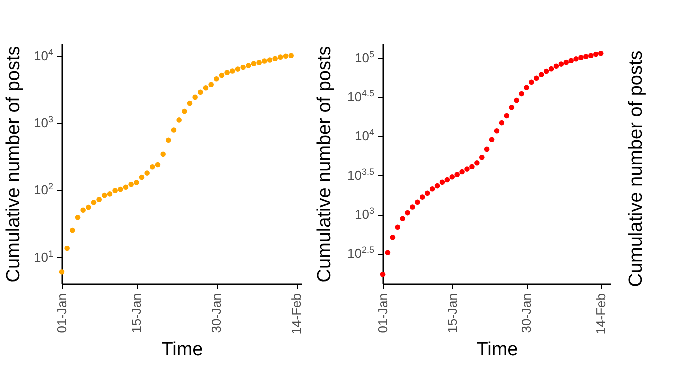 The height and width of the screenshot is (385, 683). What do you see at coordinates (364, 57) in the screenshot?
I see `y-tick-label: 10$^{5}$` at bounding box center [364, 57].